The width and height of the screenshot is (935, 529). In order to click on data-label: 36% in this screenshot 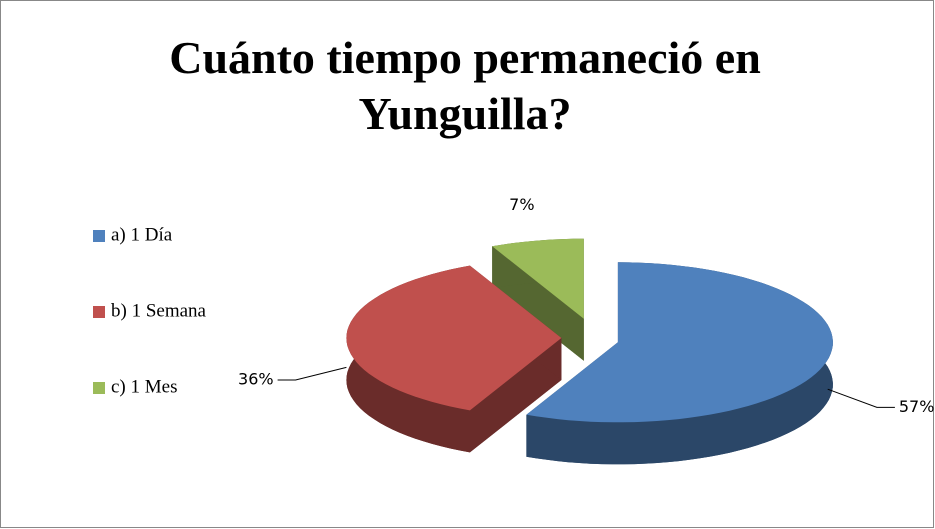, I will do `click(256, 379)`.